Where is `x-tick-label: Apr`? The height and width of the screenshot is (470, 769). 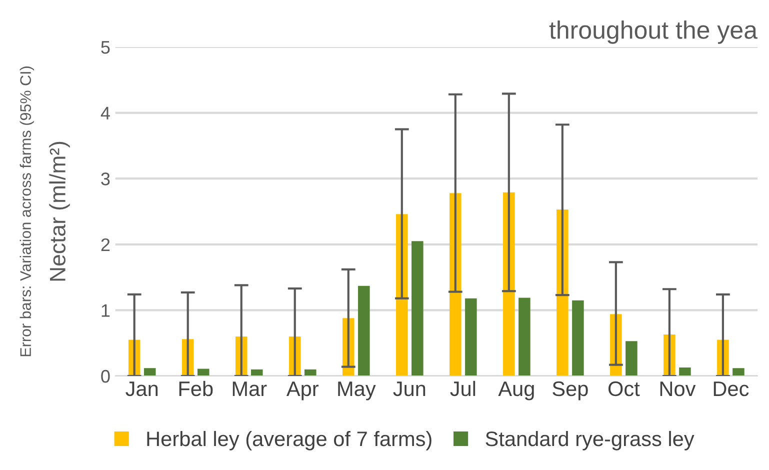
x-tick-label: Apr is located at coordinates (302, 391).